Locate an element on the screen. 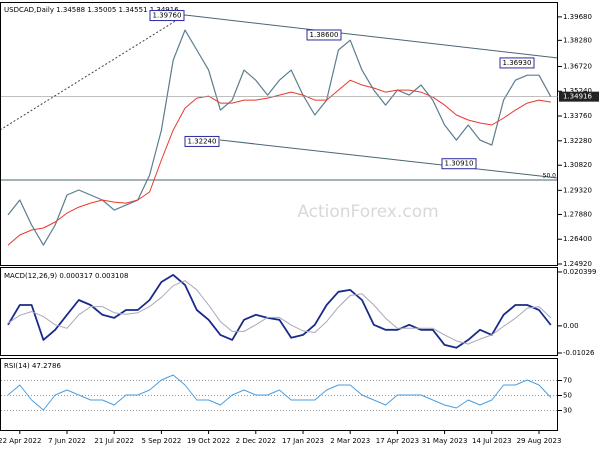  x-tick-label: 22 Apr 2022 is located at coordinates (20, 441).